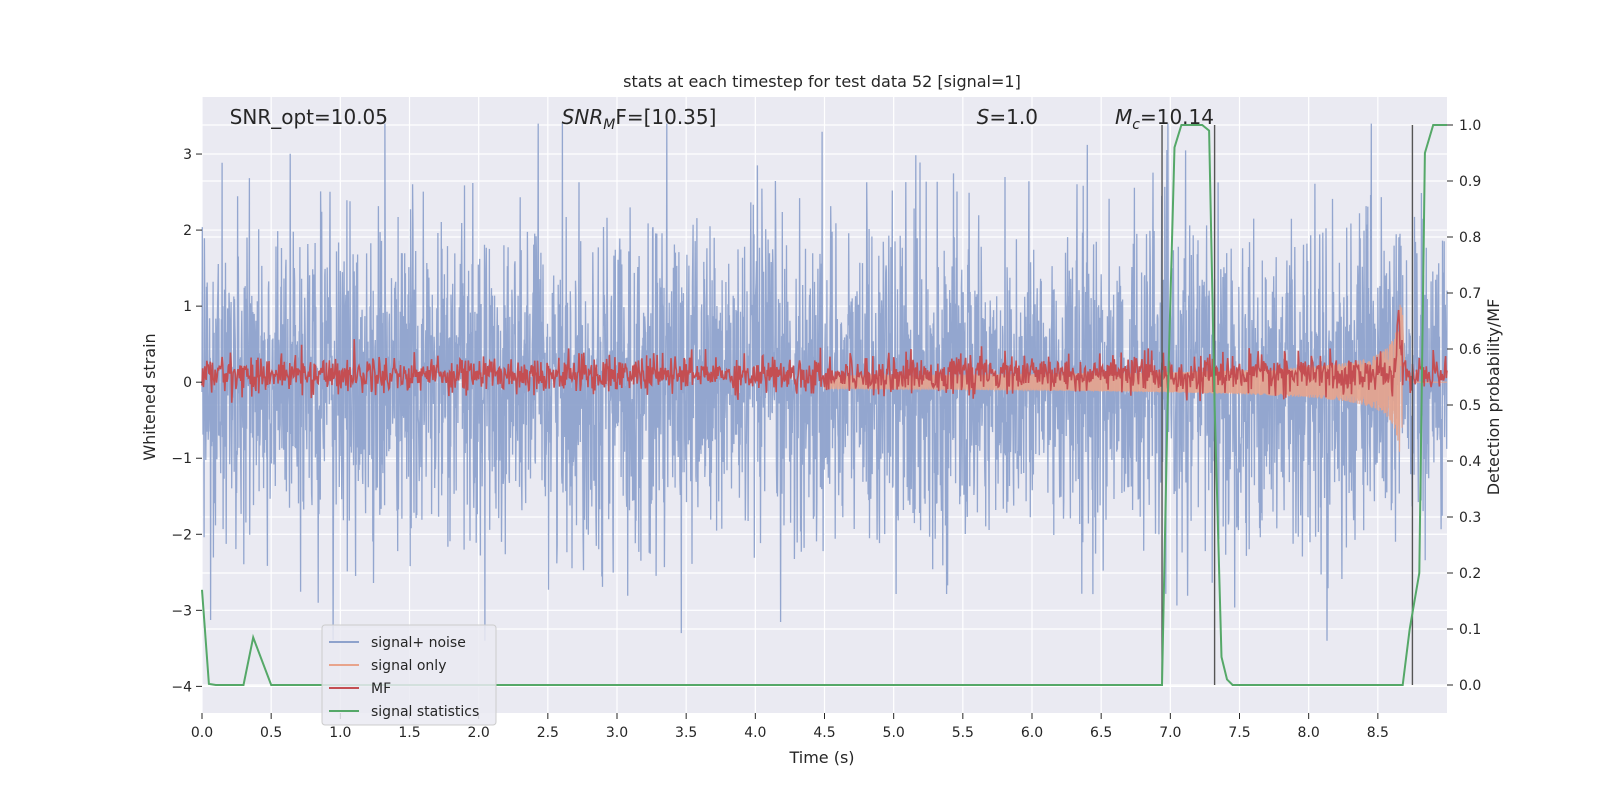  What do you see at coordinates (181, 459) in the screenshot?
I see `y-tick-label: −1` at bounding box center [181, 459].